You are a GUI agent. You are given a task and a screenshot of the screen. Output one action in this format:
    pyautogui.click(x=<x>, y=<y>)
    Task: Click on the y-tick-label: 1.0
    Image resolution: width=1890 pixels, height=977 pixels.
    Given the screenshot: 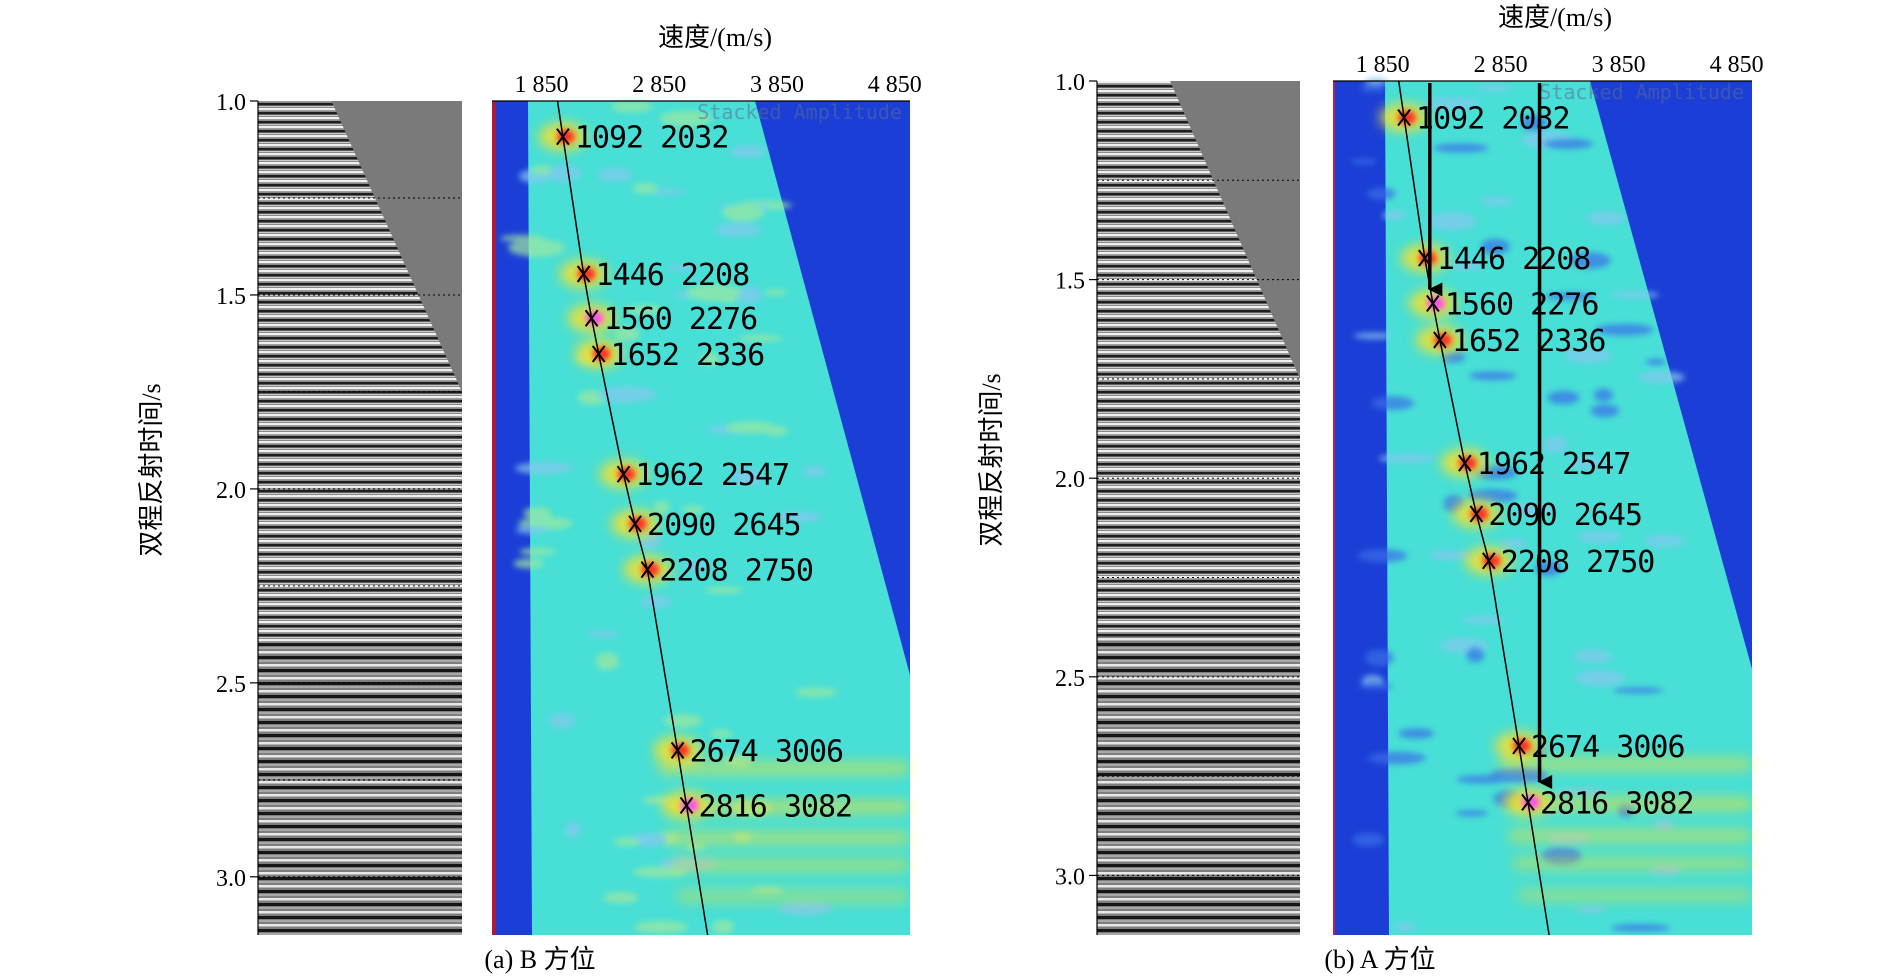 What is the action you would take?
    pyautogui.click(x=1070, y=83)
    